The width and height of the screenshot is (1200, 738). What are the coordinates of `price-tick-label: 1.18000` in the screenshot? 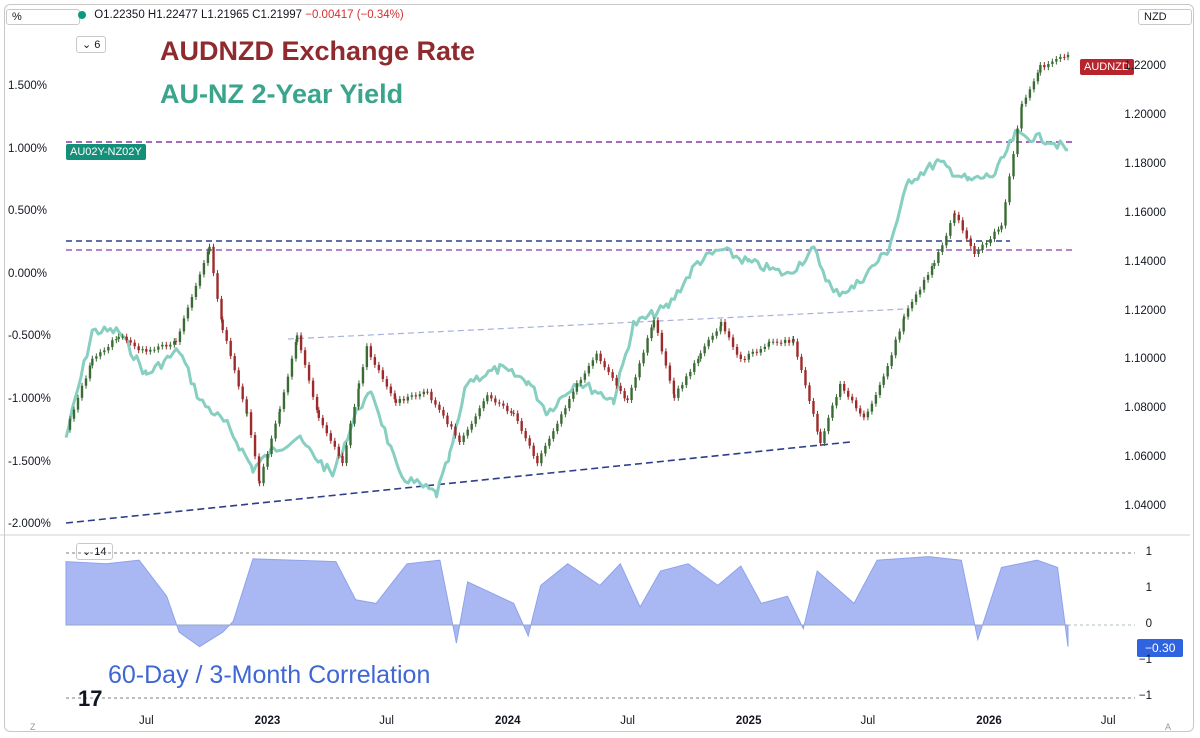 It's located at (1145, 163).